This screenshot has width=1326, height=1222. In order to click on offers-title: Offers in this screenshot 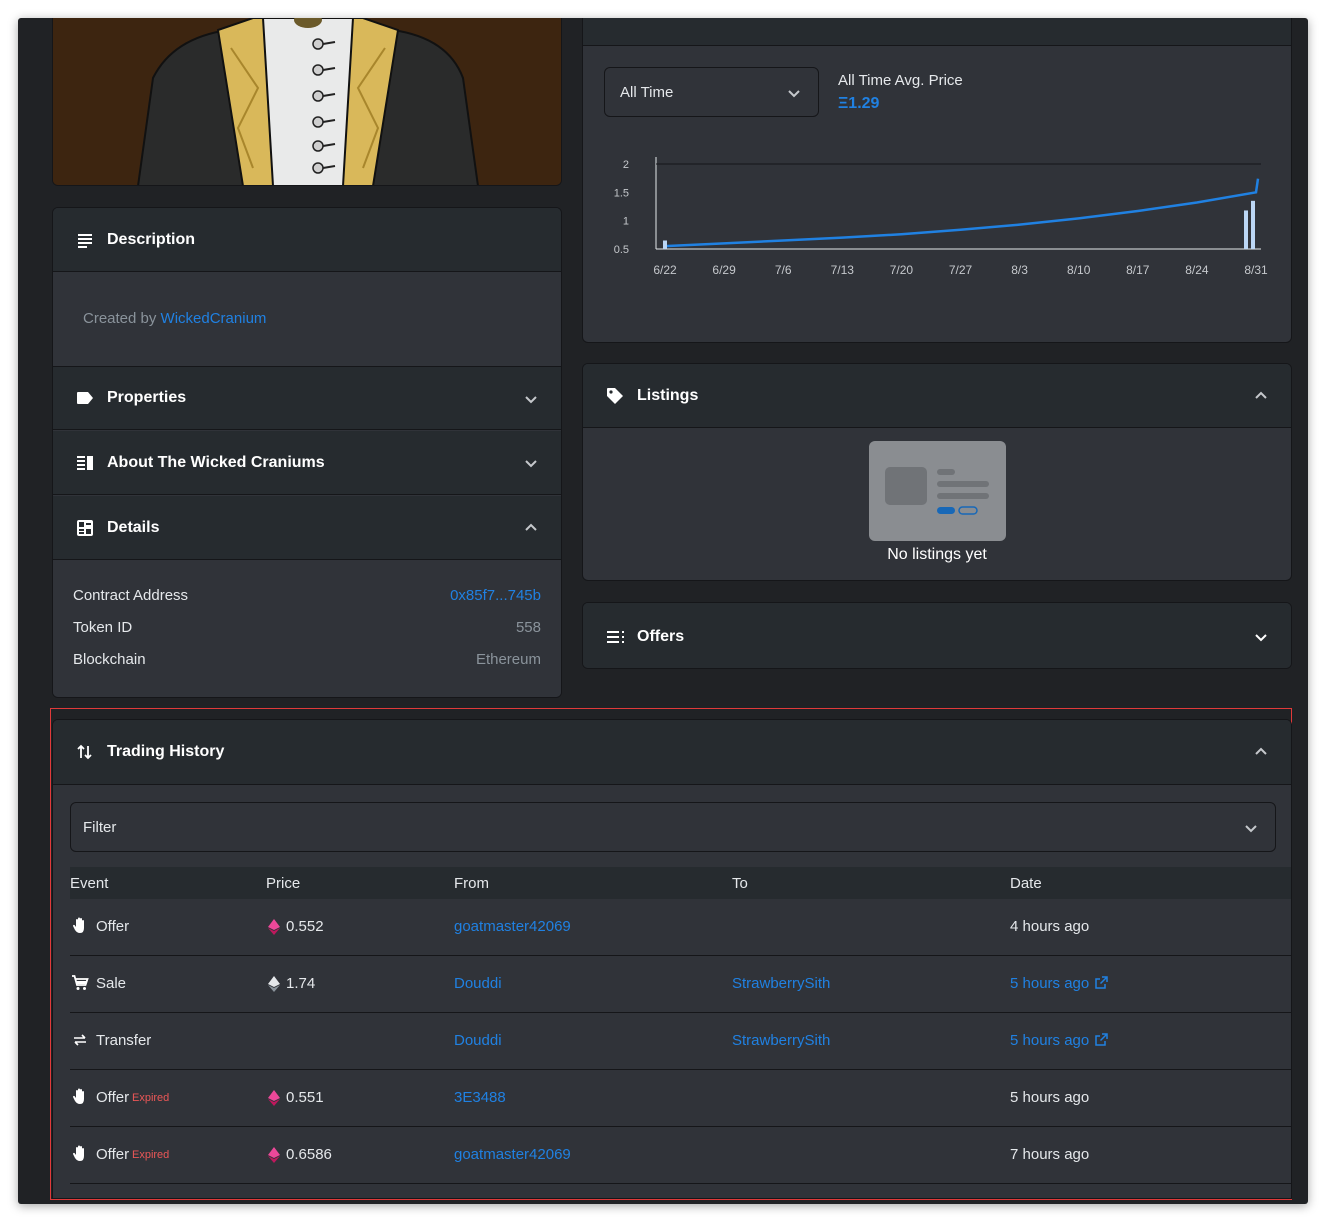, I will do `click(661, 636)`.